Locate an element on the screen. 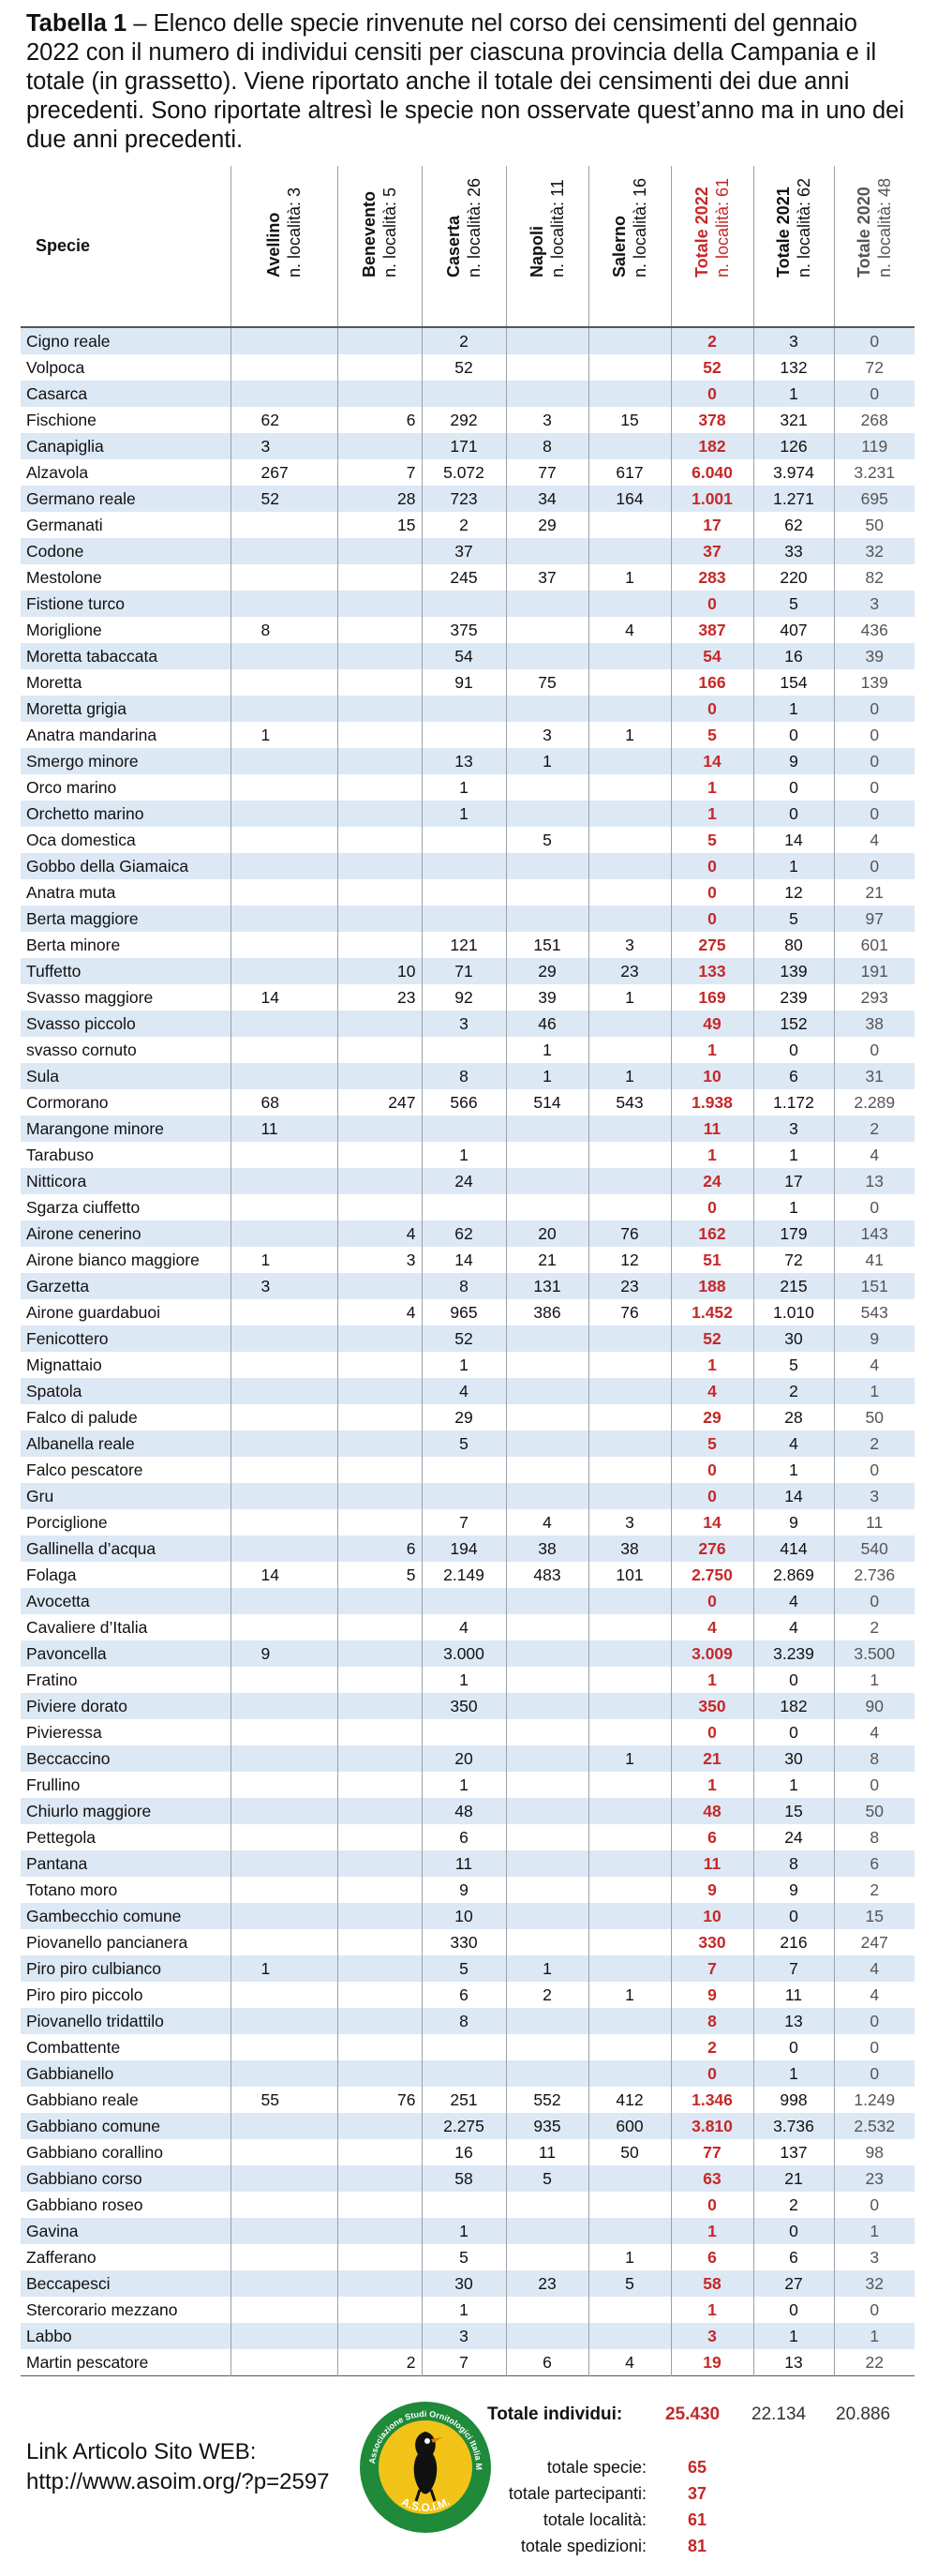 The width and height of the screenshot is (937, 2576). species-name: Chiurlo maggiore is located at coordinates (89, 1811).